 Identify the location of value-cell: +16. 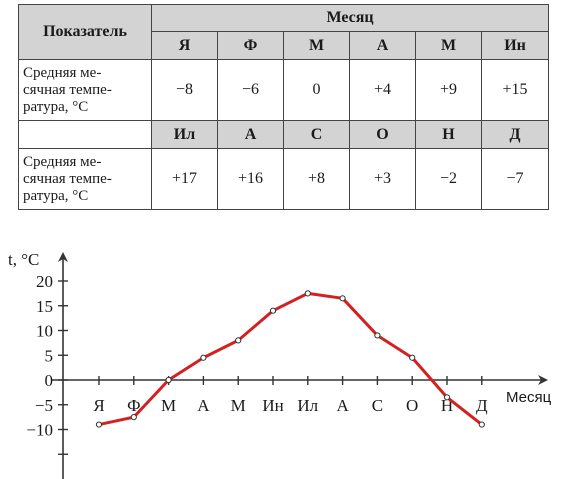
(250, 179).